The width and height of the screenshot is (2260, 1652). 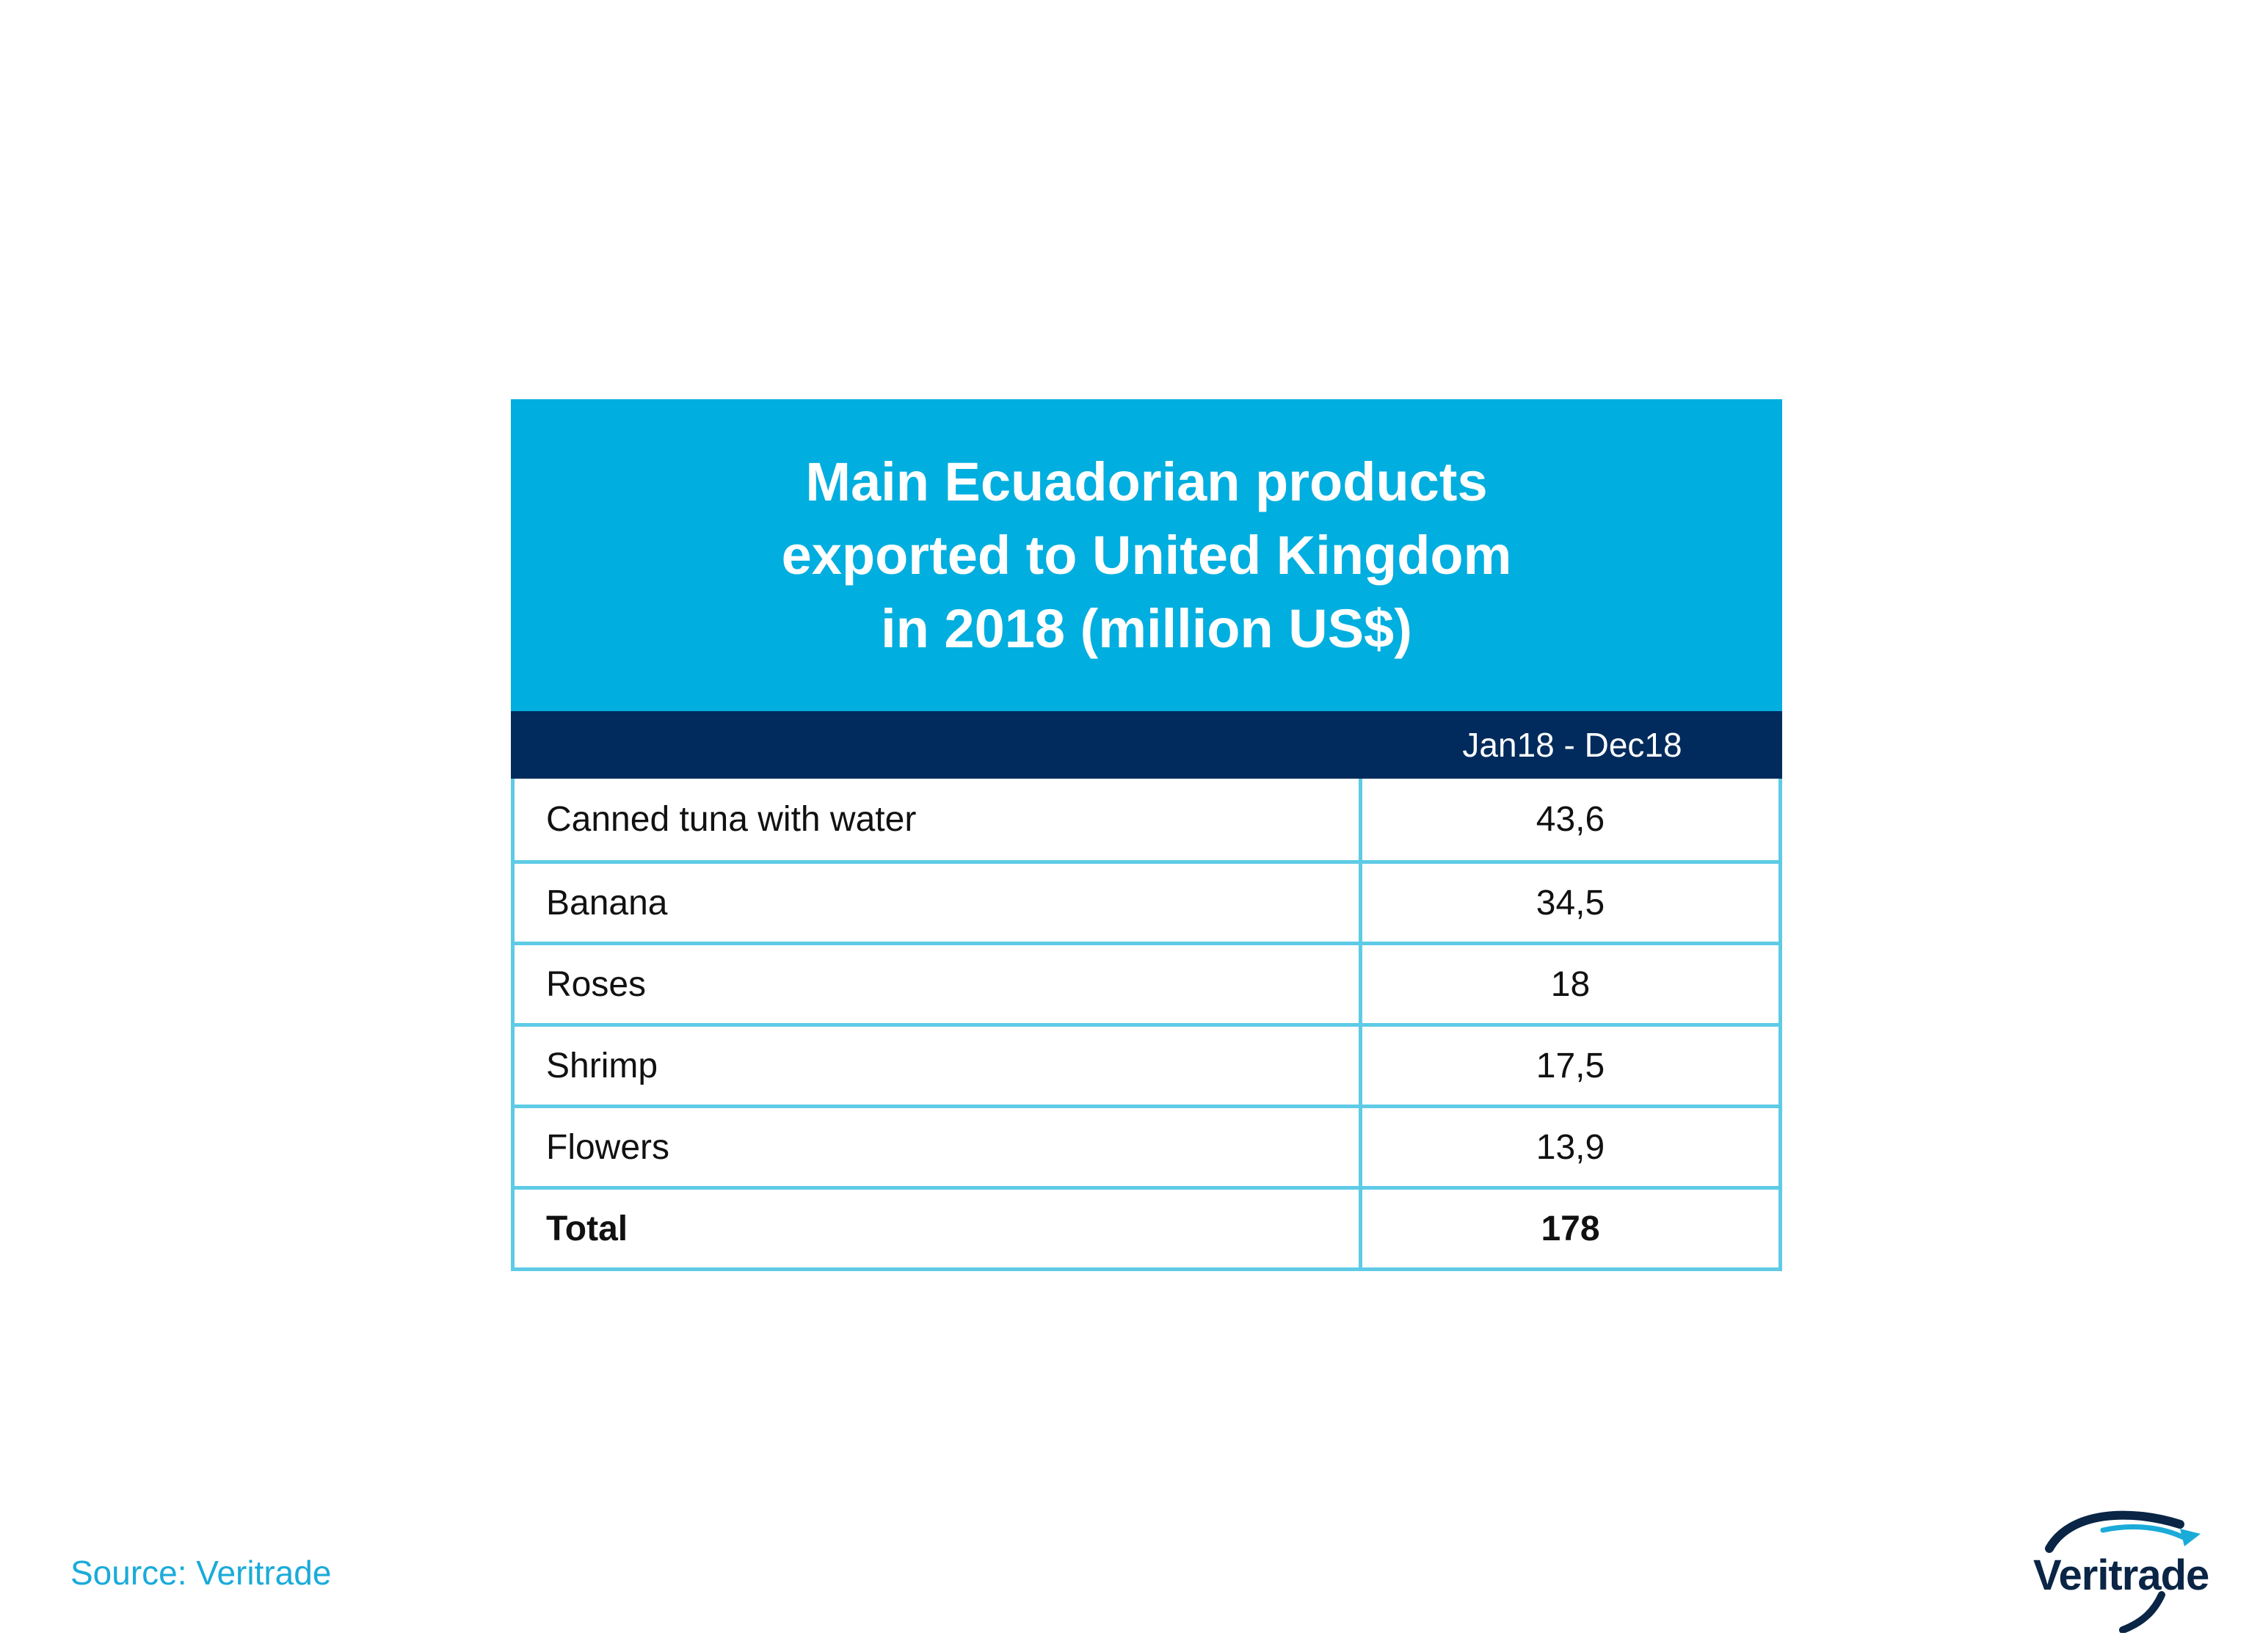 What do you see at coordinates (1571, 819) in the screenshot?
I see `product-value: 43,6` at bounding box center [1571, 819].